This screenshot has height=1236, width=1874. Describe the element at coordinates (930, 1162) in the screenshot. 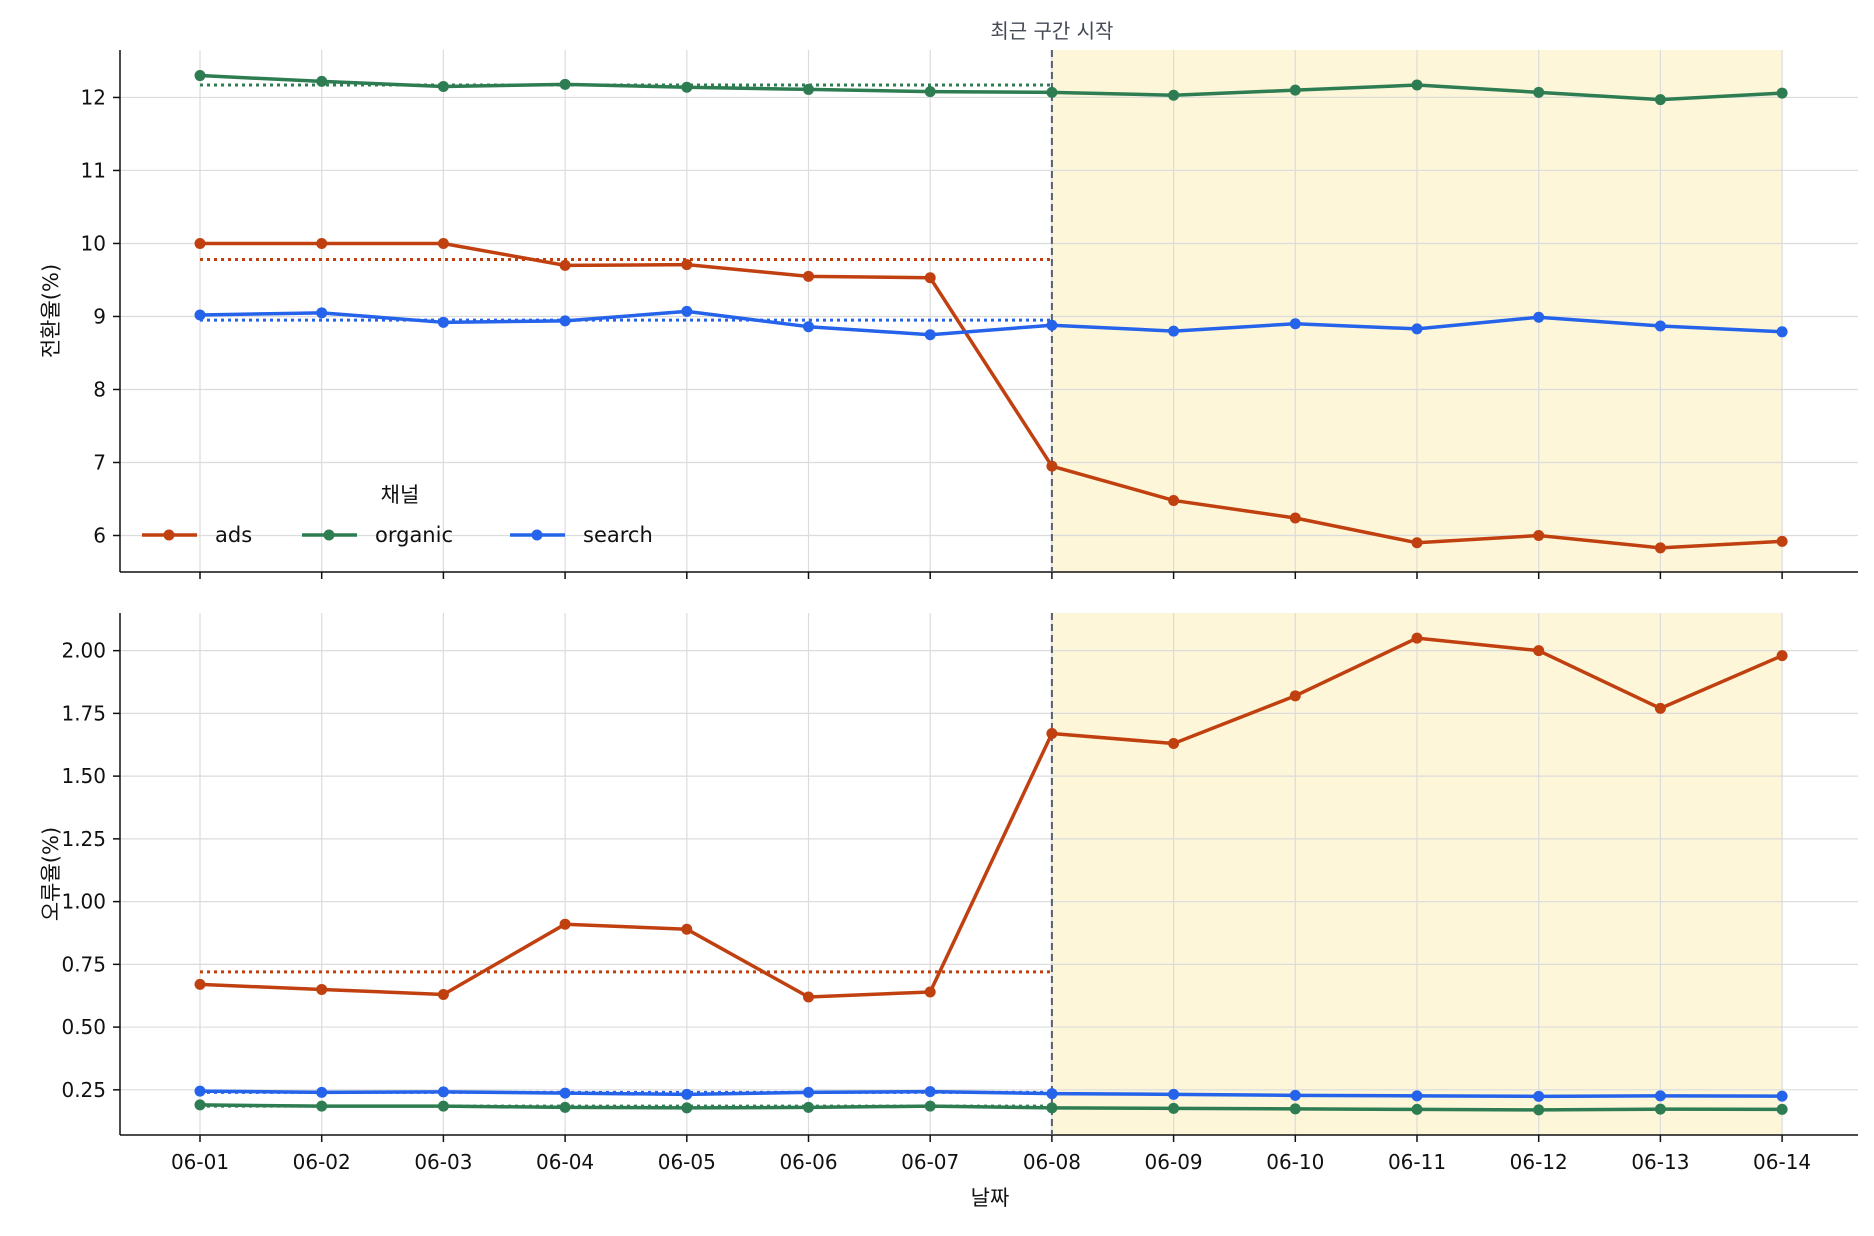

I see `x-tick-label: 06-07` at that location.